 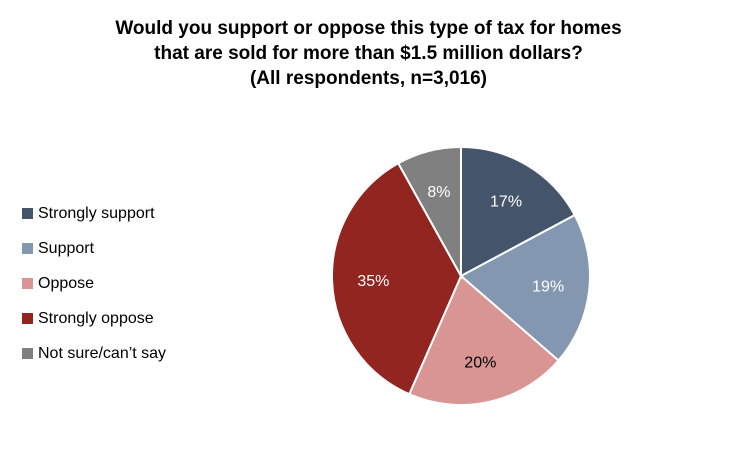 I want to click on legend-label: Not sure/can’t say, so click(x=102, y=353).